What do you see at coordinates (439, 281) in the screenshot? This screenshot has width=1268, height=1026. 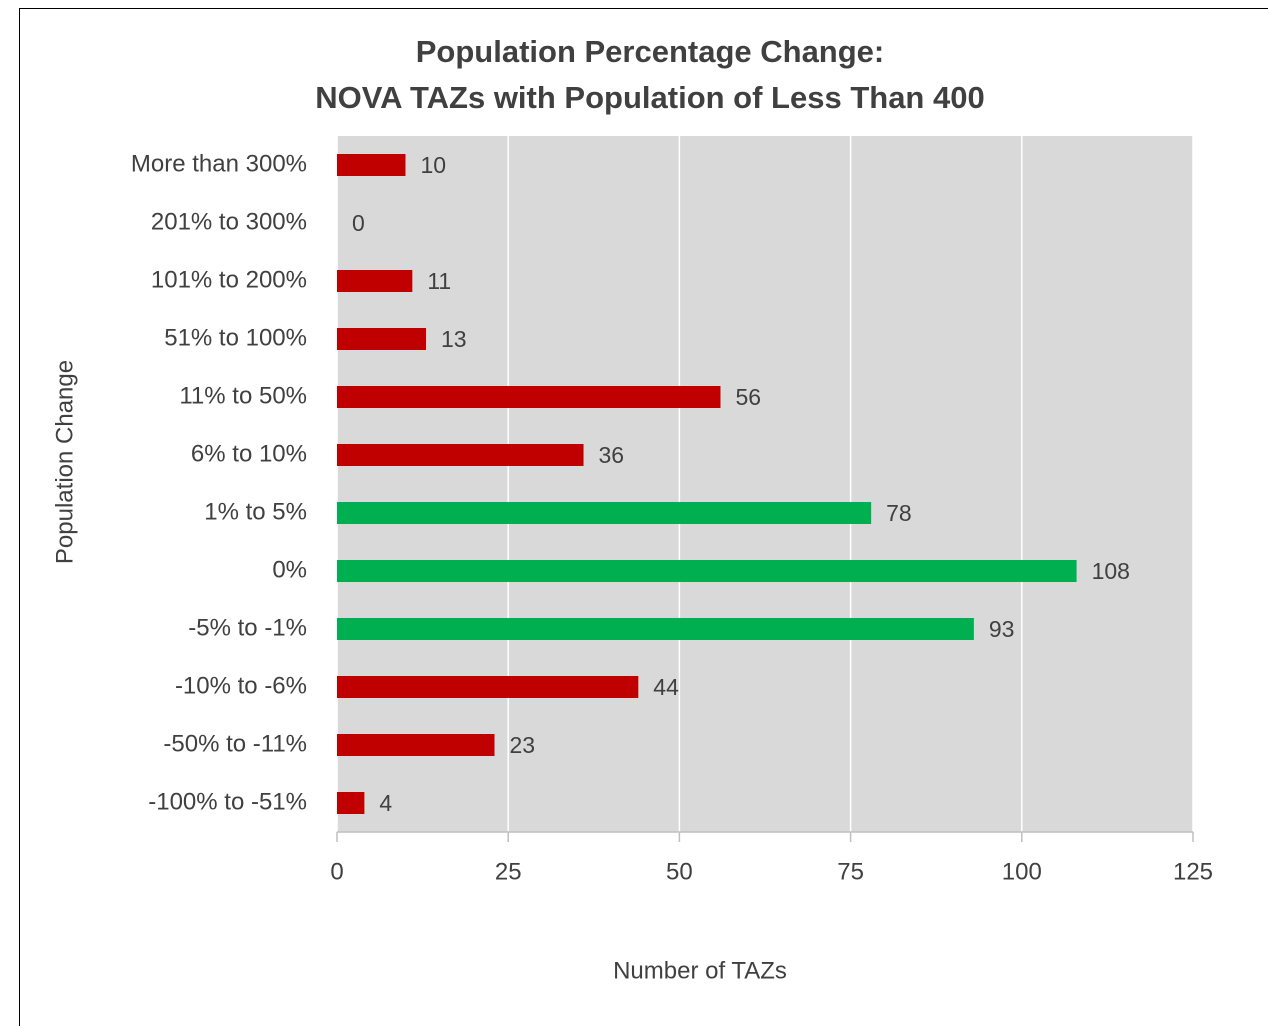 I see `data-label: 11` at bounding box center [439, 281].